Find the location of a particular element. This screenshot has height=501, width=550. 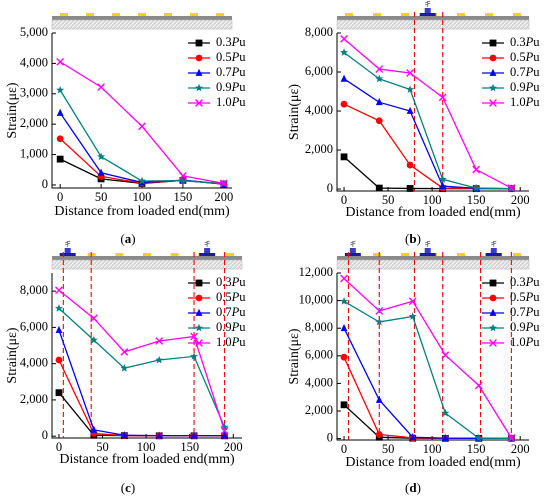

panel-label: (c) is located at coordinates (128, 487).